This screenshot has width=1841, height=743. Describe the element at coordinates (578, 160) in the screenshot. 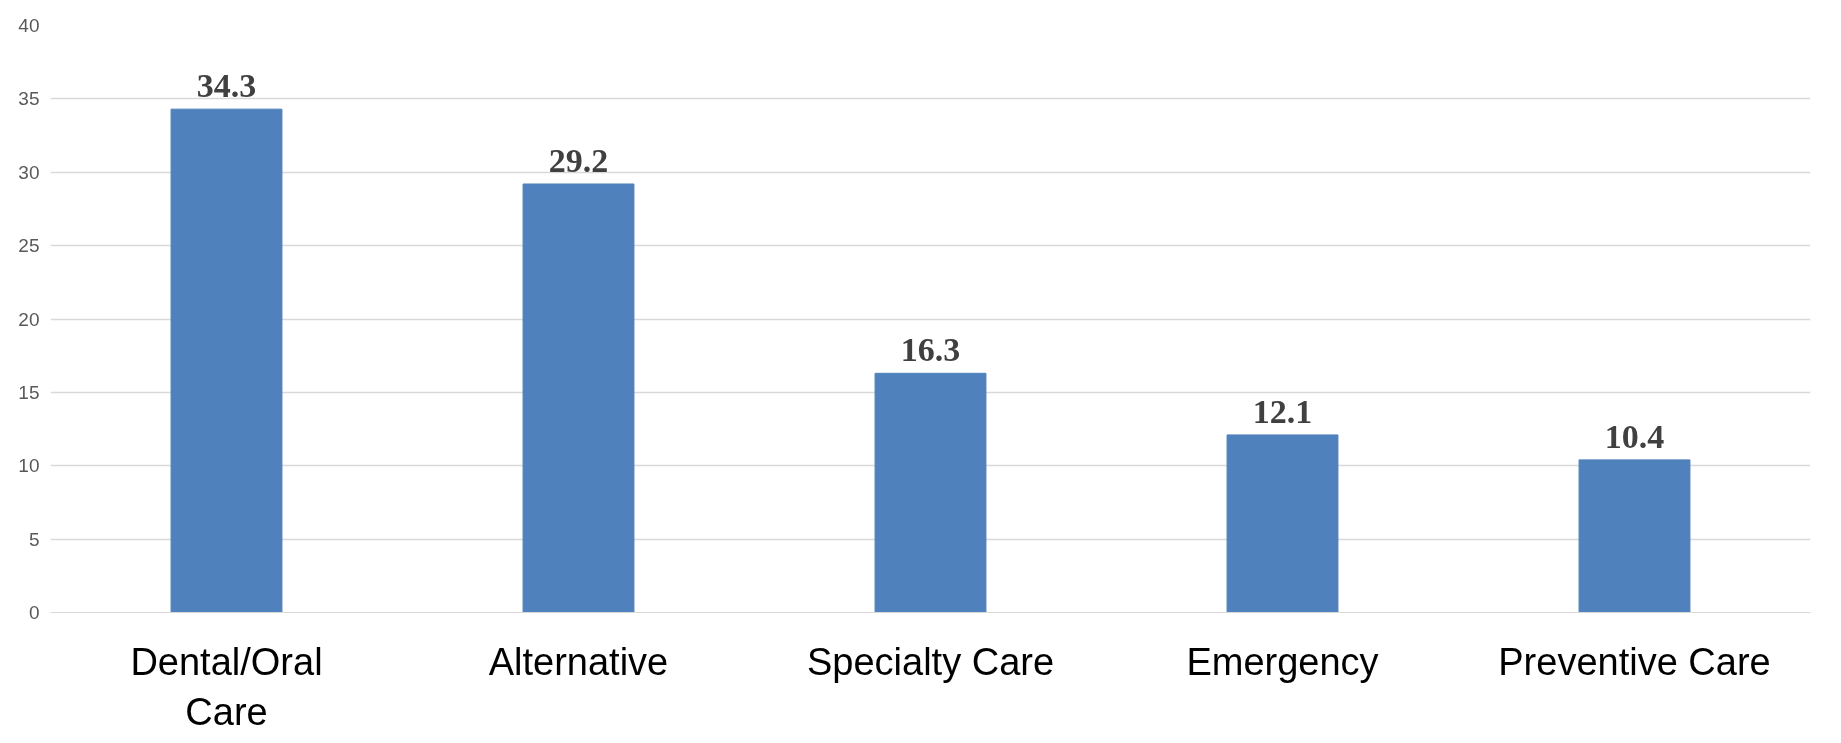

I see `data-label: 29.2` at that location.